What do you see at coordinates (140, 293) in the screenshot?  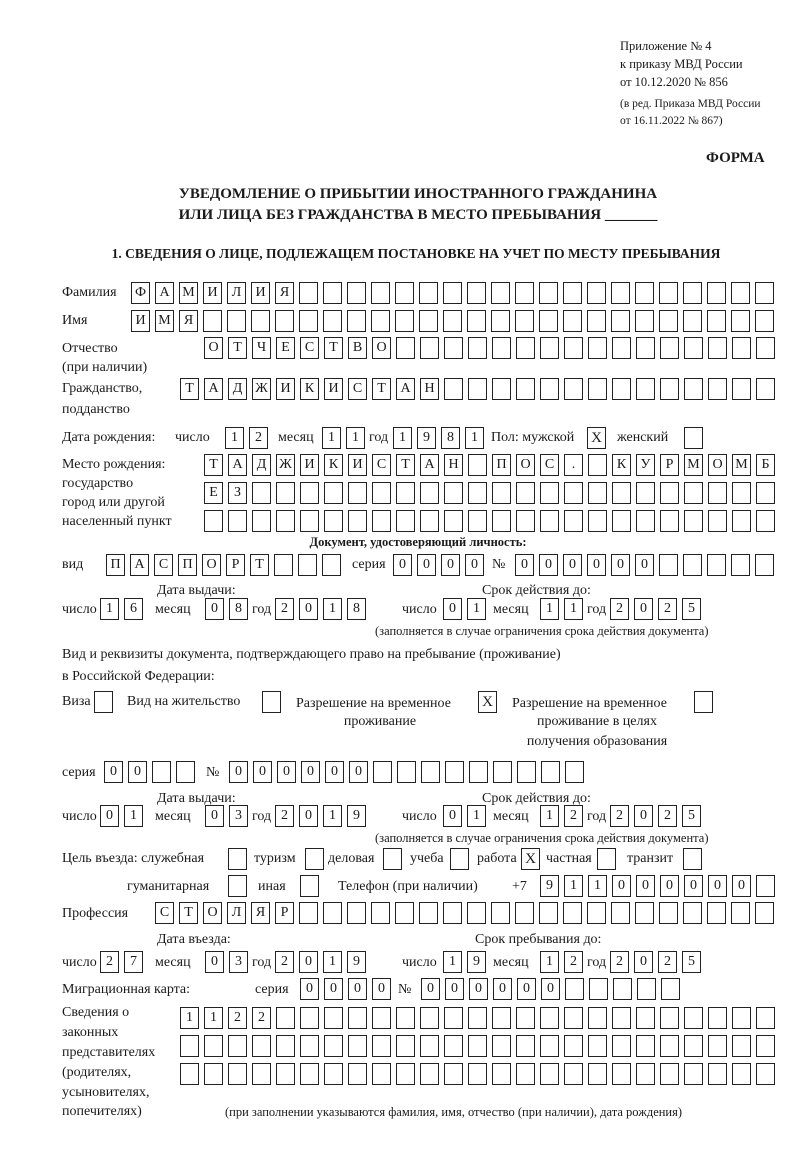 I see `char-cell: Ф` at bounding box center [140, 293].